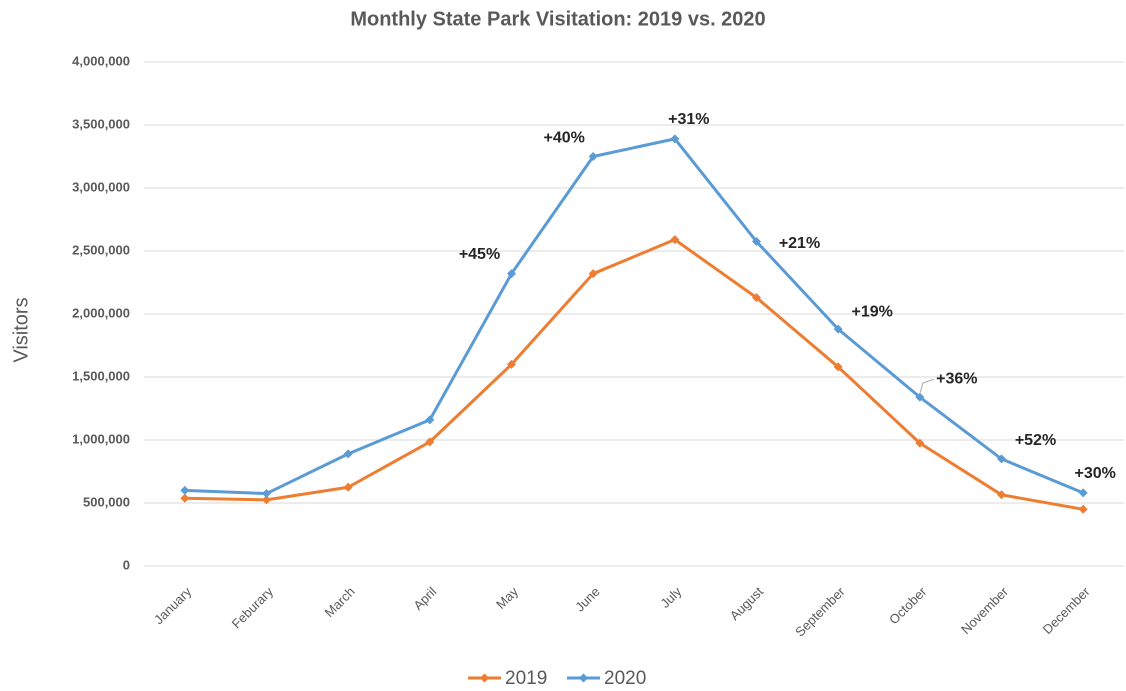  I want to click on x-tick-label: August, so click(746, 603).